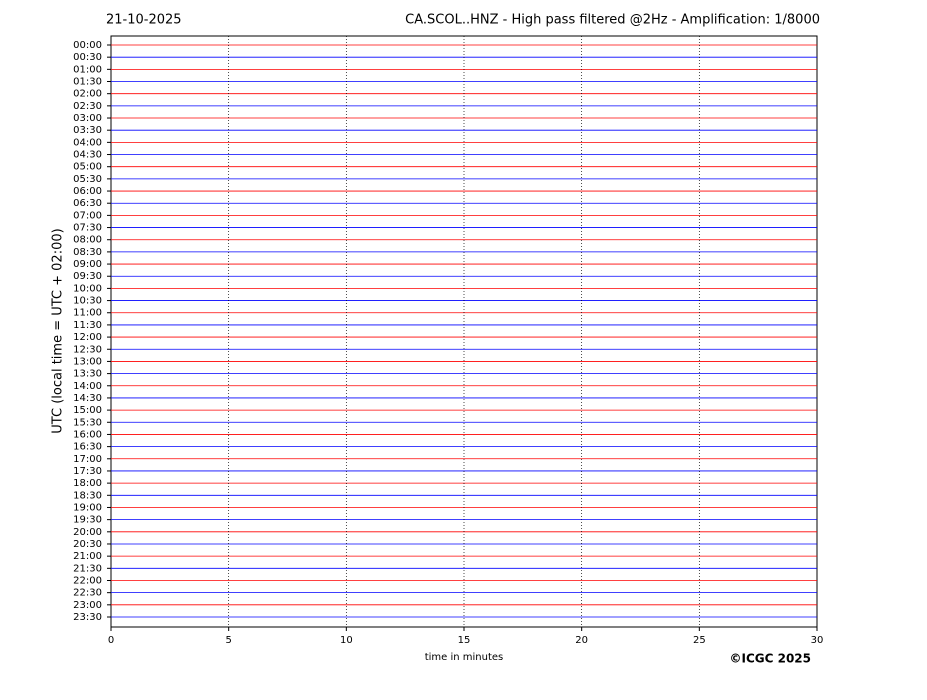 Image resolution: width=927 pixels, height=700 pixels. What do you see at coordinates (87, 447) in the screenshot?
I see `y-tick-label: 16:30` at bounding box center [87, 447].